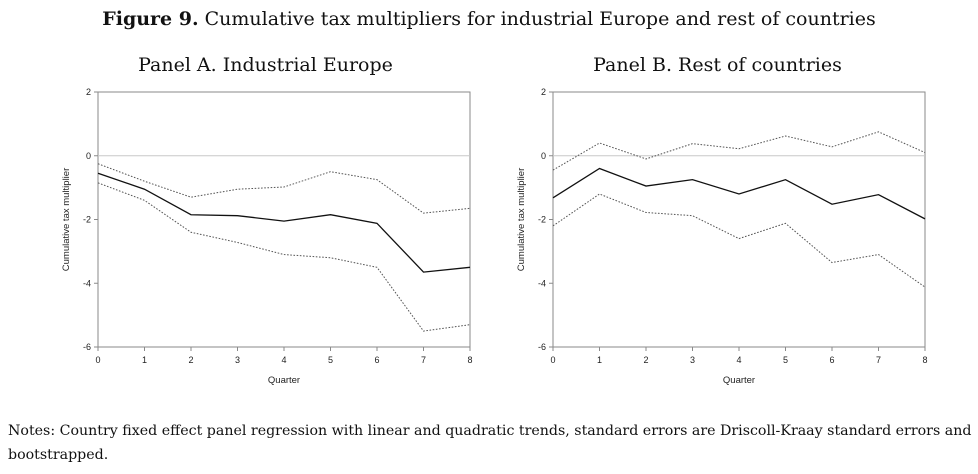  I want to click on panel-b-xtick-label-3: 3, so click(692, 360).